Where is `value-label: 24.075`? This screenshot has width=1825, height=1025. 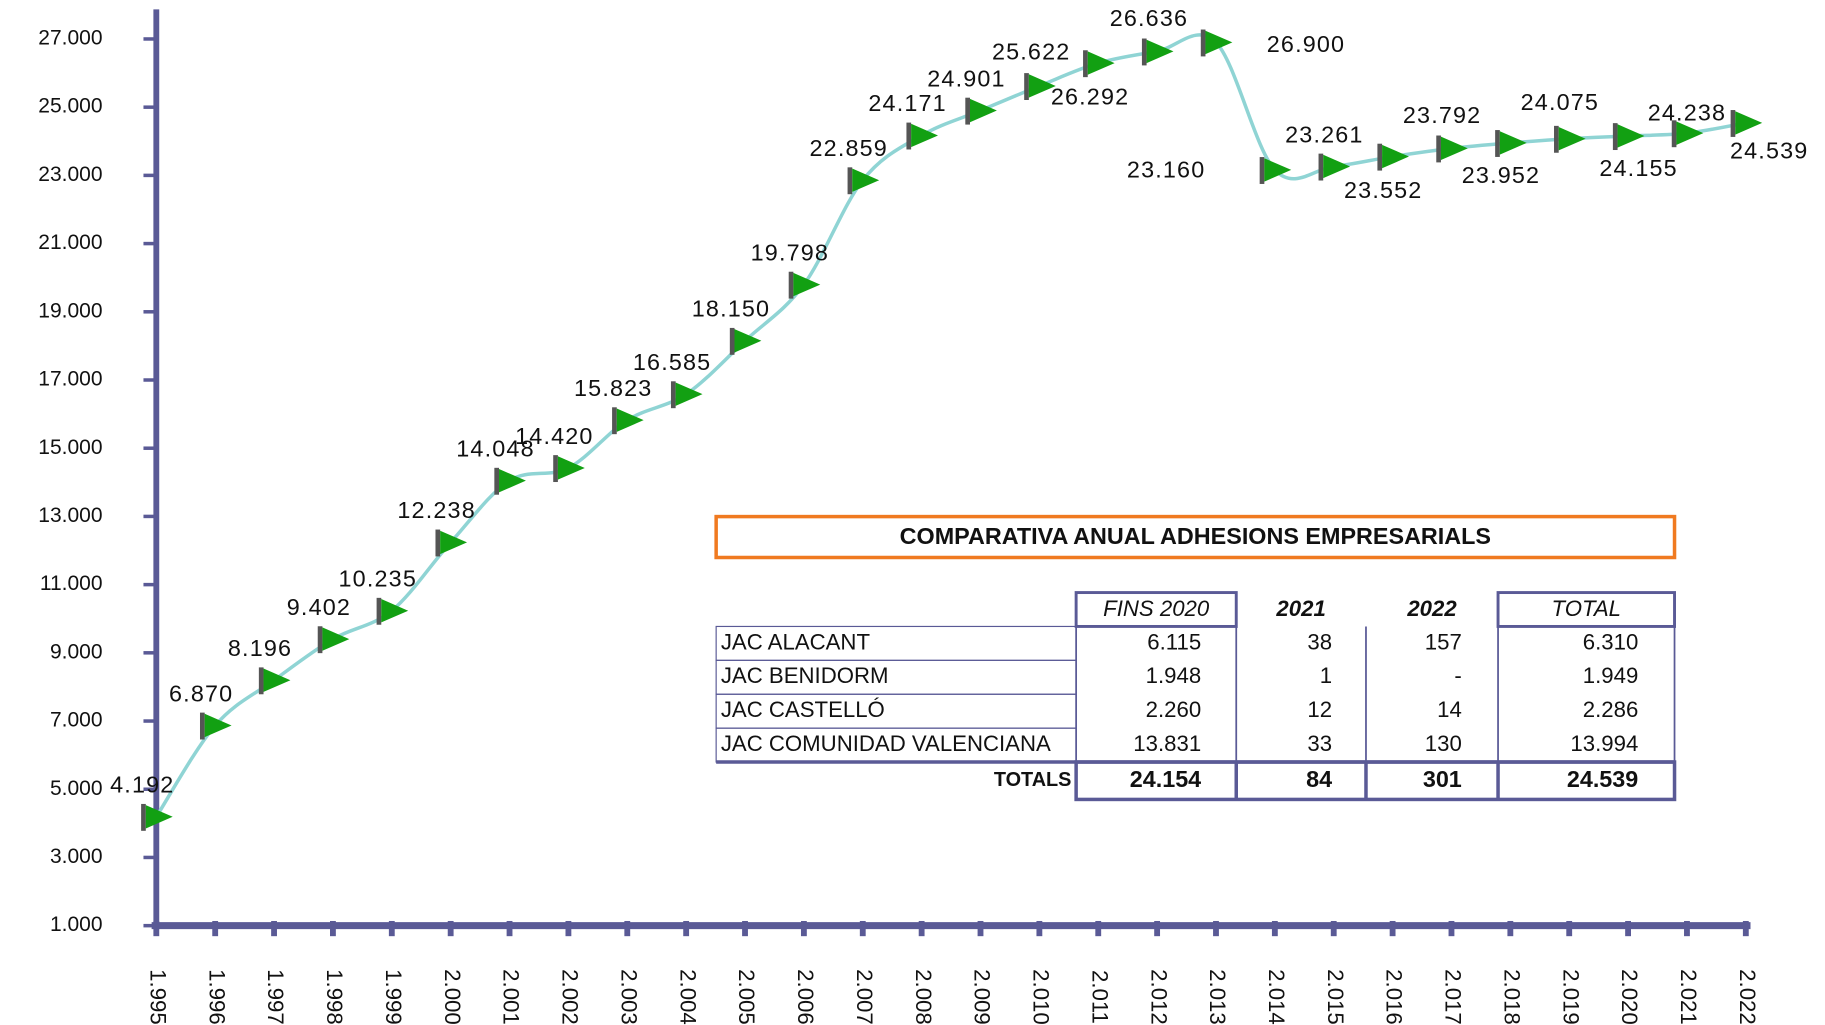 value-label: 24.075 is located at coordinates (1560, 102).